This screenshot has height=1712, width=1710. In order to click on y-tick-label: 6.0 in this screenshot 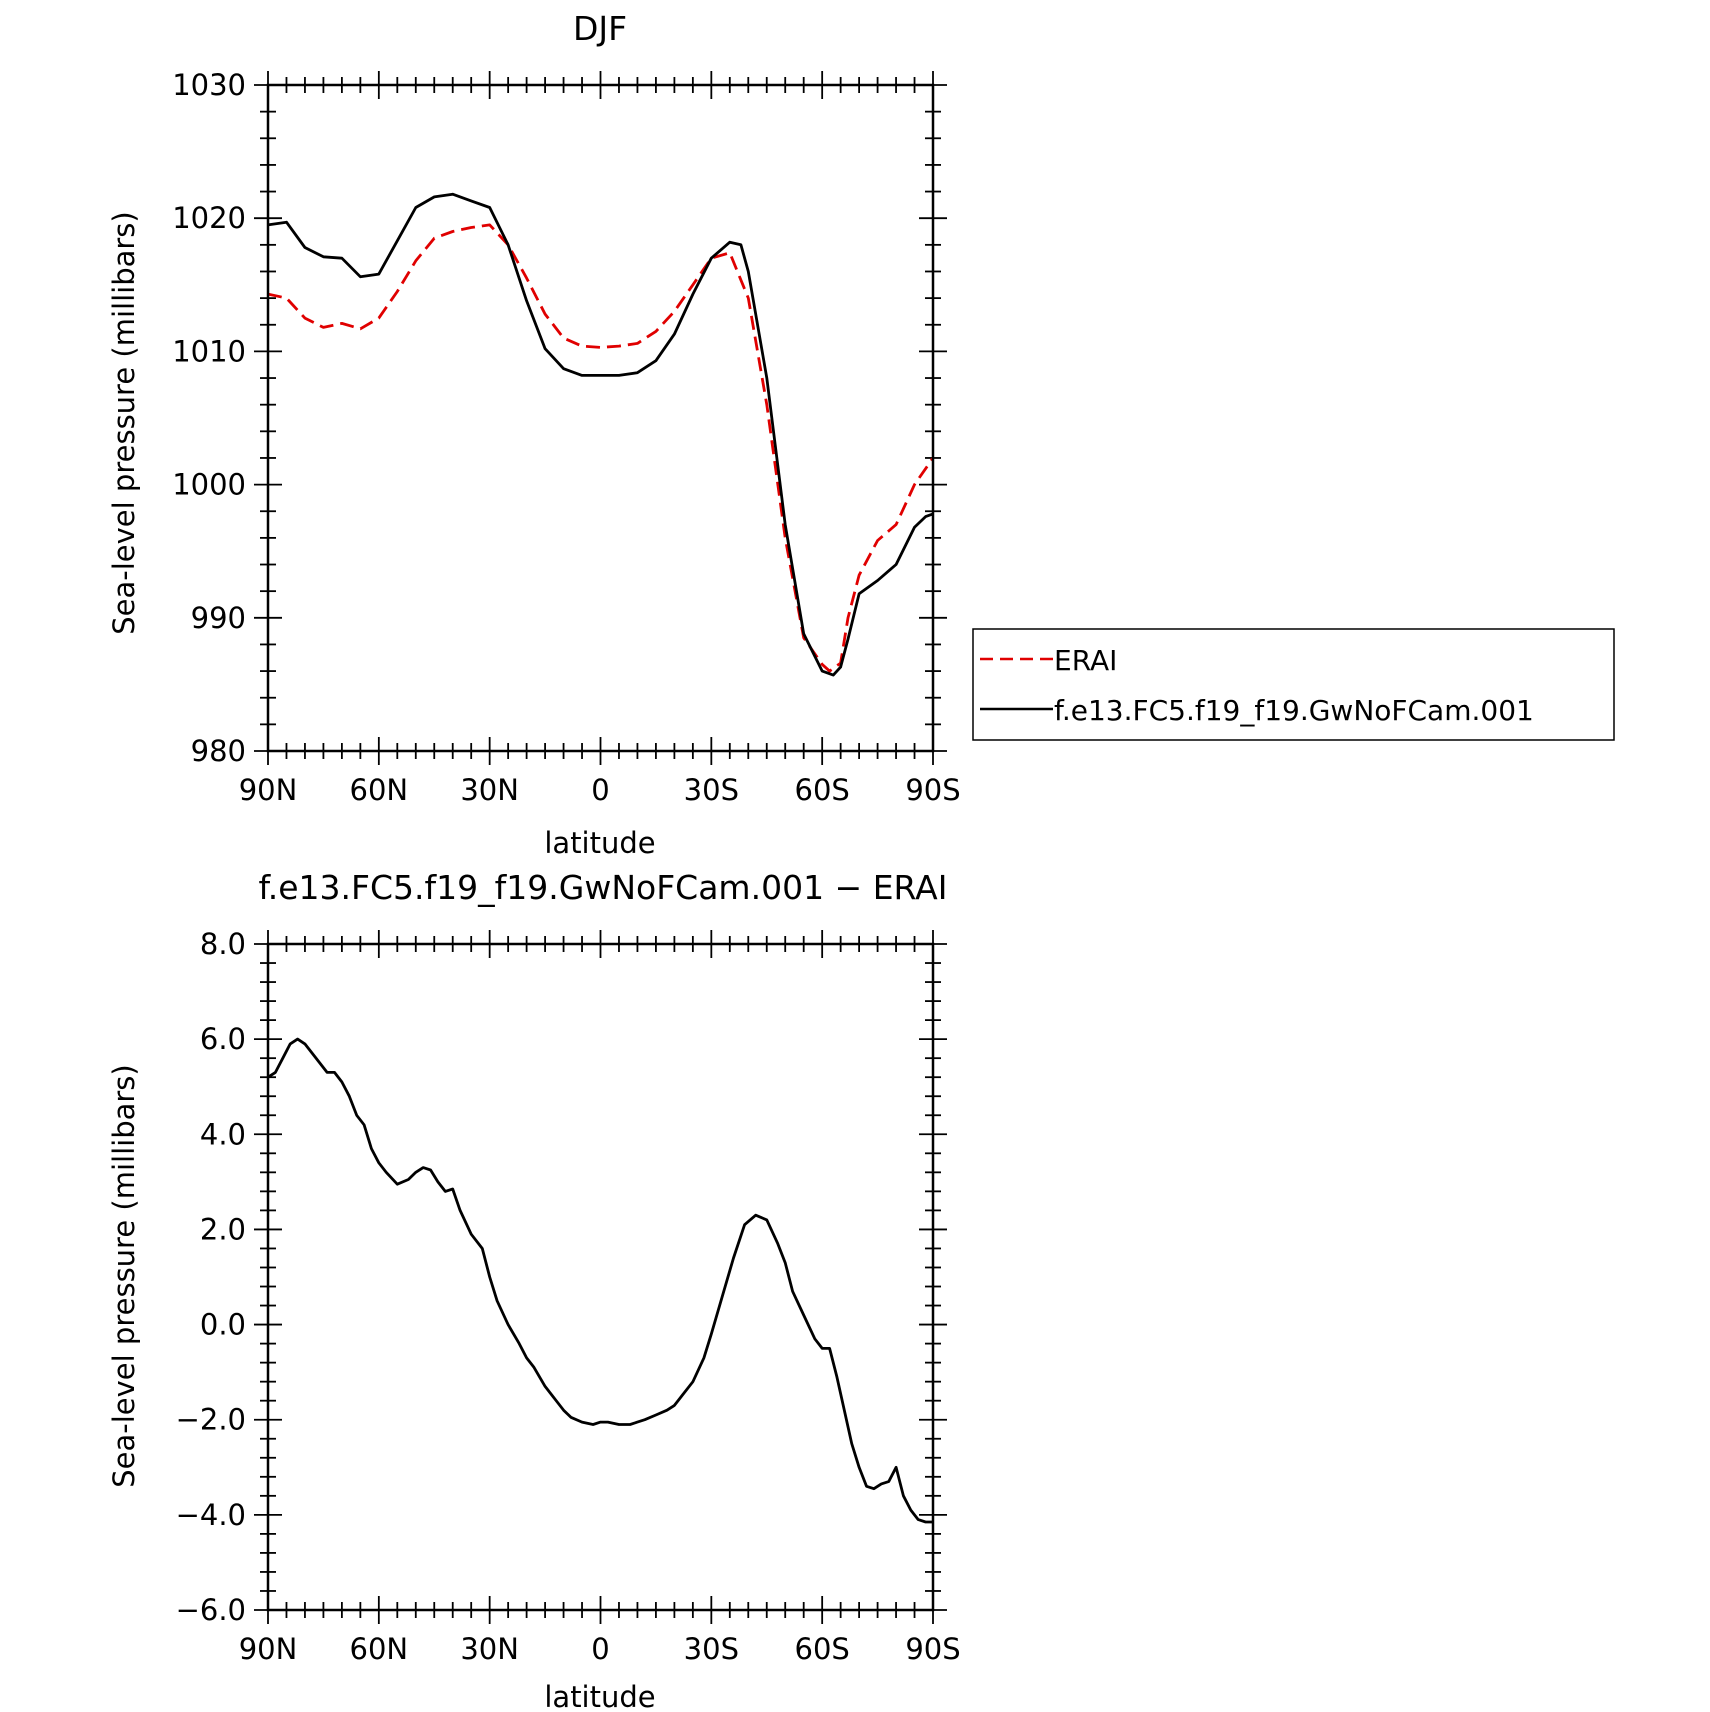, I will do `click(223, 1039)`.